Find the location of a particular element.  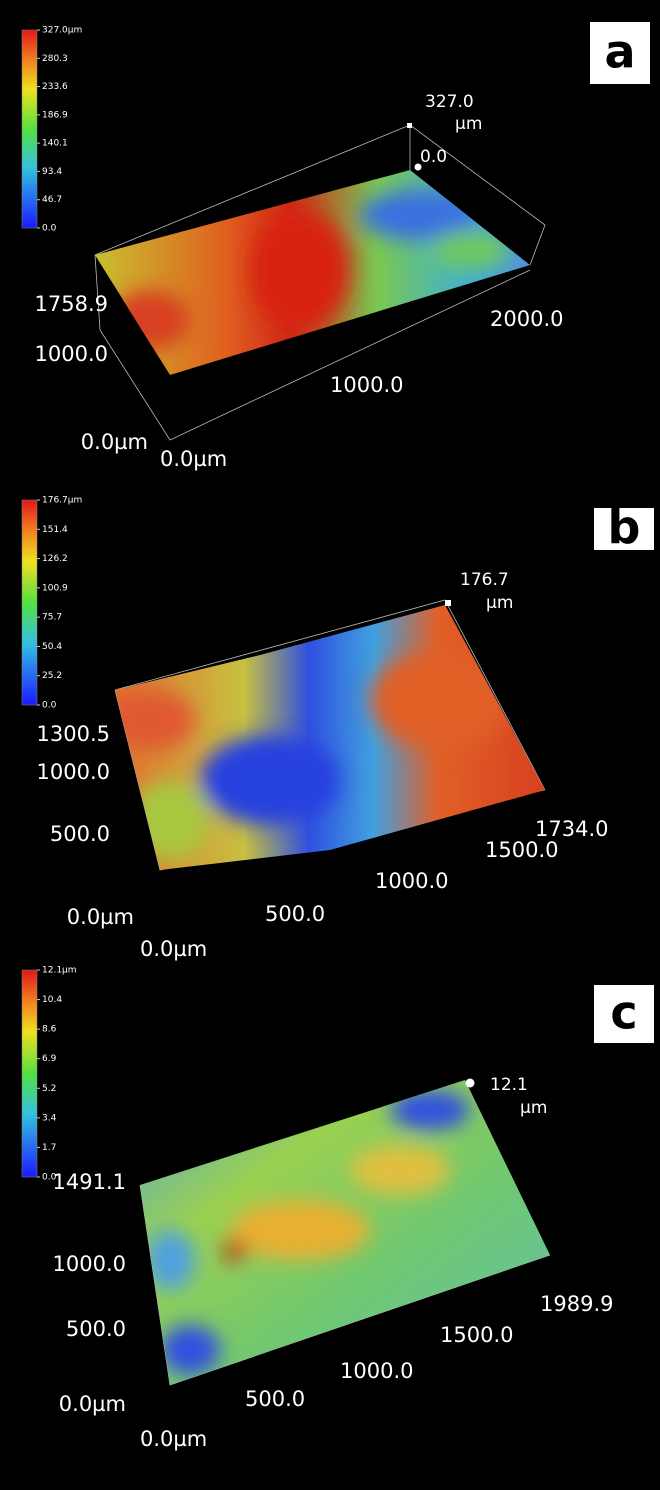

colorbar-label: 151.4 is located at coordinates (55, 530).